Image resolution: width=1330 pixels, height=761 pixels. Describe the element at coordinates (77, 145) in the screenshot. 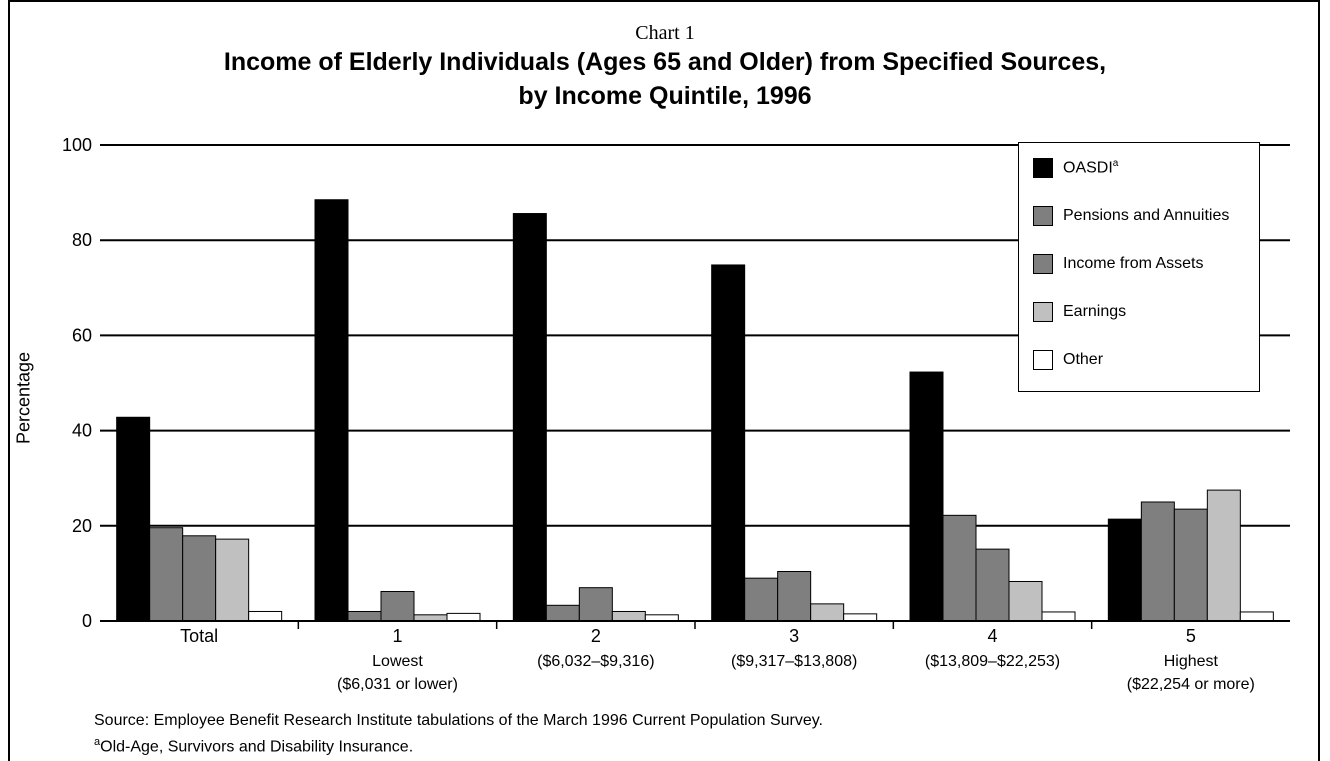

I see `y-tick-label-100: 100` at that location.